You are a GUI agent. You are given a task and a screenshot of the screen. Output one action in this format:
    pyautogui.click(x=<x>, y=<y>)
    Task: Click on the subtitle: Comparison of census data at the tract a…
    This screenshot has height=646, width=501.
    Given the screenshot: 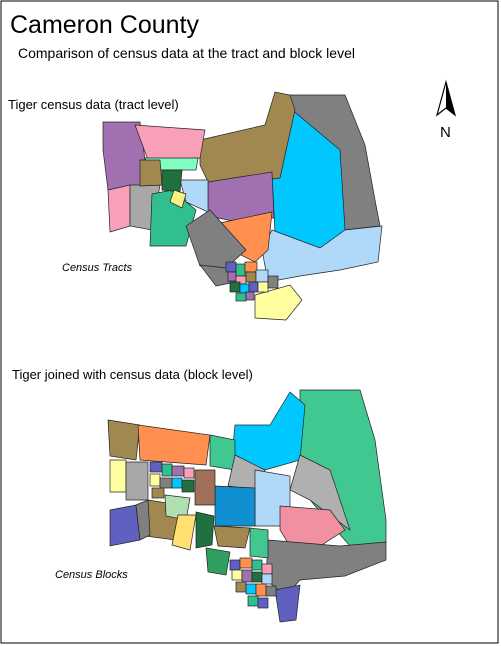 What is the action you would take?
    pyautogui.click(x=186, y=53)
    